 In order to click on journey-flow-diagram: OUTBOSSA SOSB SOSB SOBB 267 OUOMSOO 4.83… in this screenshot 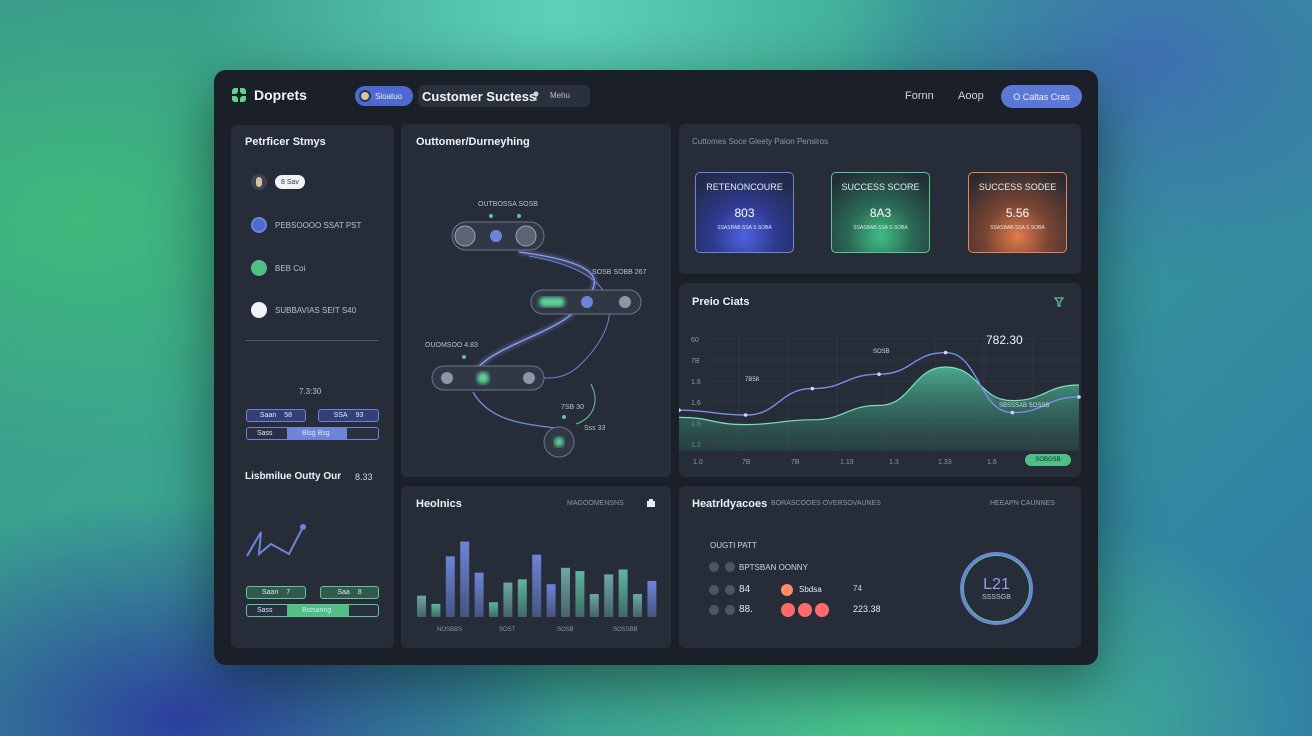, I will do `click(536, 329)`.